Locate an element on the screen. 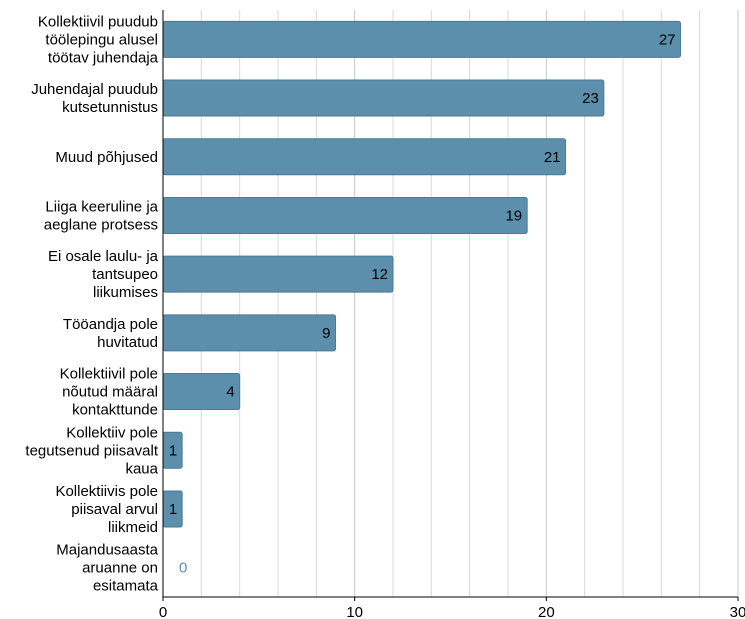 This screenshot has width=745, height=619. x-tick-label: 10 is located at coordinates (354, 611).